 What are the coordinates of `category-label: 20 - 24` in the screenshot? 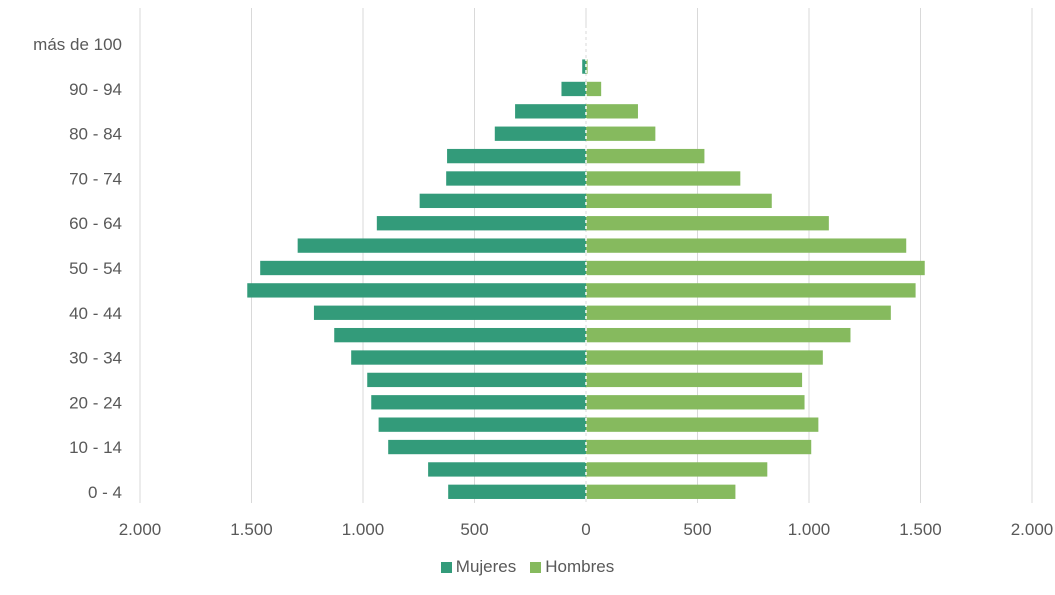 It's located at (95, 402).